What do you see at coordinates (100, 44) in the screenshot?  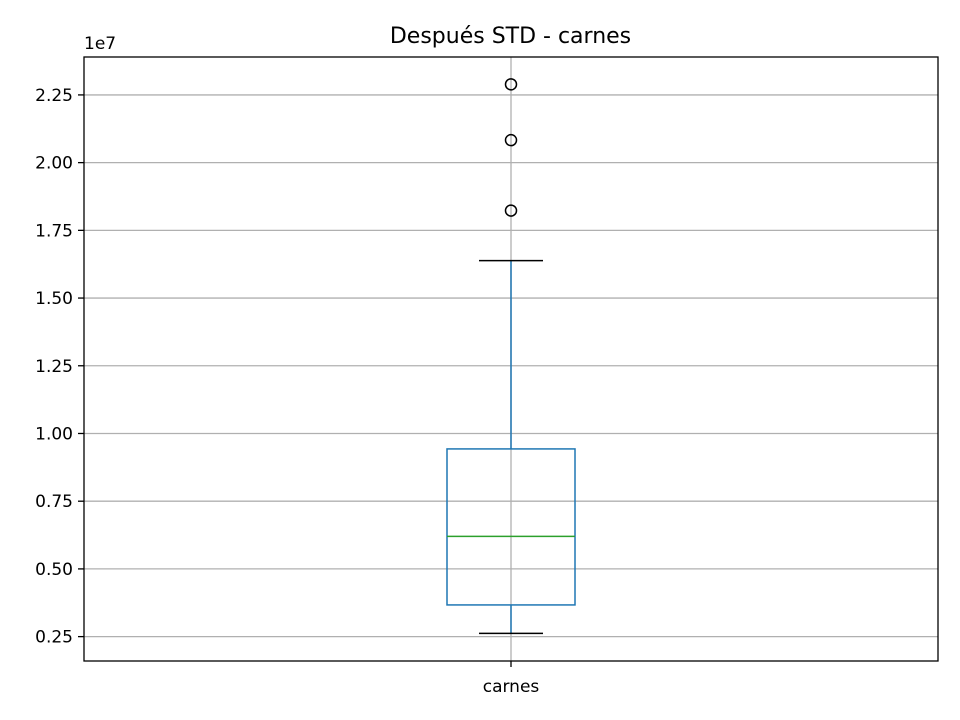 I see `y-axis-offset-label: 1e7` at bounding box center [100, 44].